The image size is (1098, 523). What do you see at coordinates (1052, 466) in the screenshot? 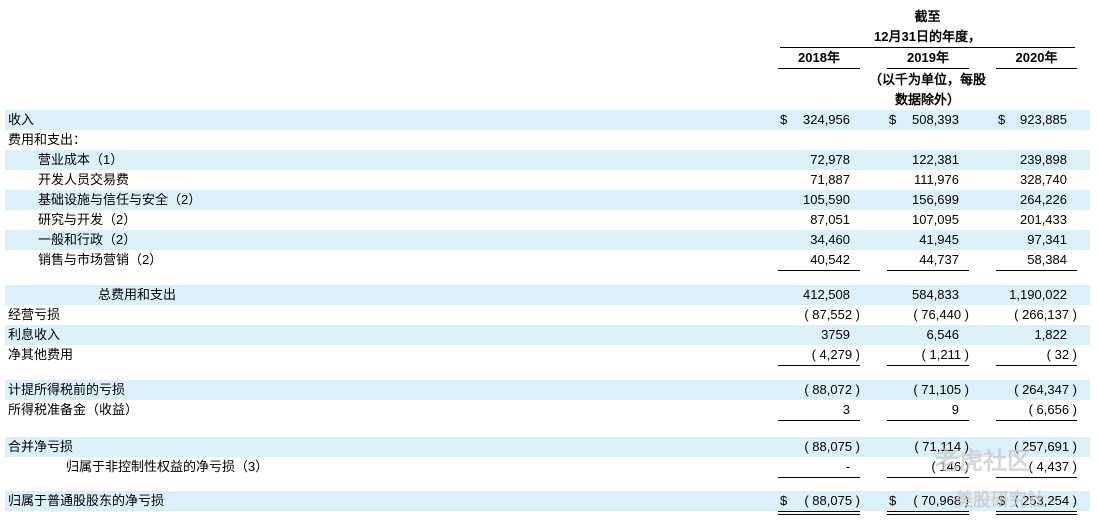
I see `cell-value: ( 4,437 )` at bounding box center [1052, 466].